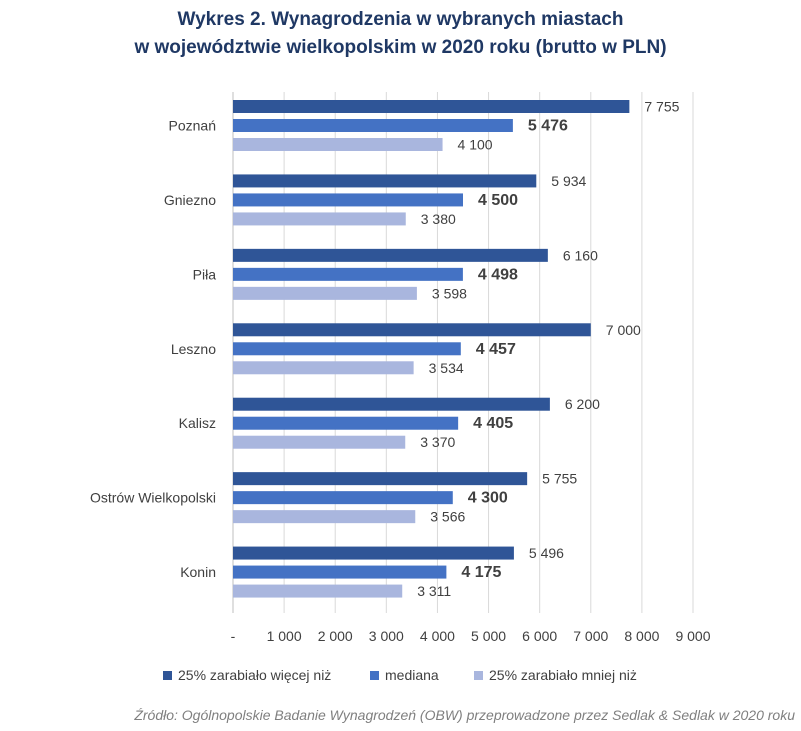 This screenshot has width=801, height=731. Describe the element at coordinates (386, 636) in the screenshot. I see `x-tick-label: 3 000` at that location.